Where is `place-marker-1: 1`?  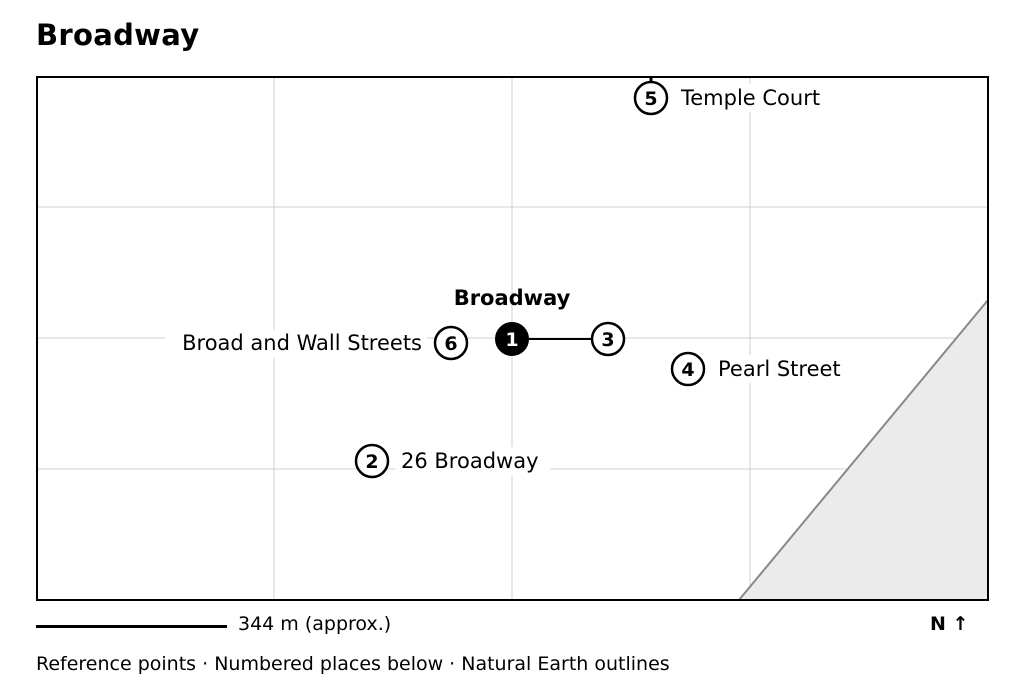
place-marker-1: 1 is located at coordinates (512, 339).